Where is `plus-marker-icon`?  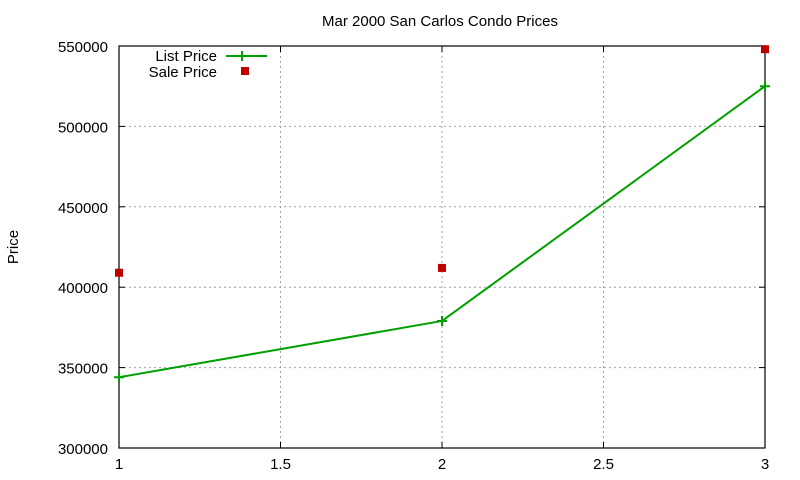 plus-marker-icon is located at coordinates (242, 56).